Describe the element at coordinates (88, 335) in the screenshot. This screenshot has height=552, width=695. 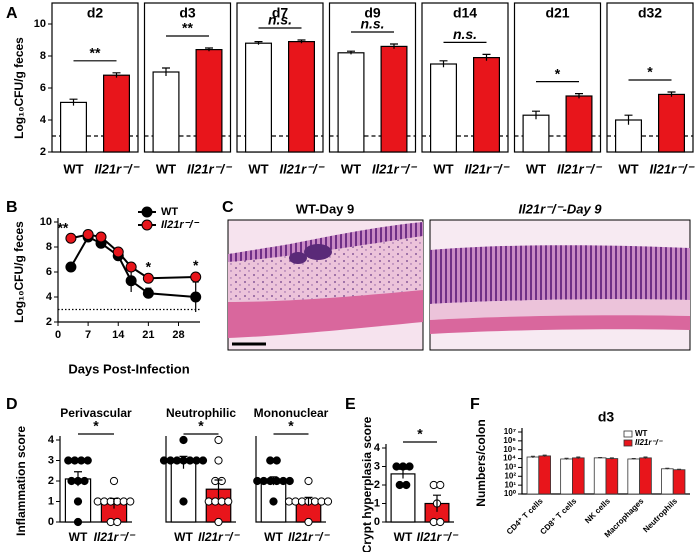
I see `x-tick-label: 7` at that location.